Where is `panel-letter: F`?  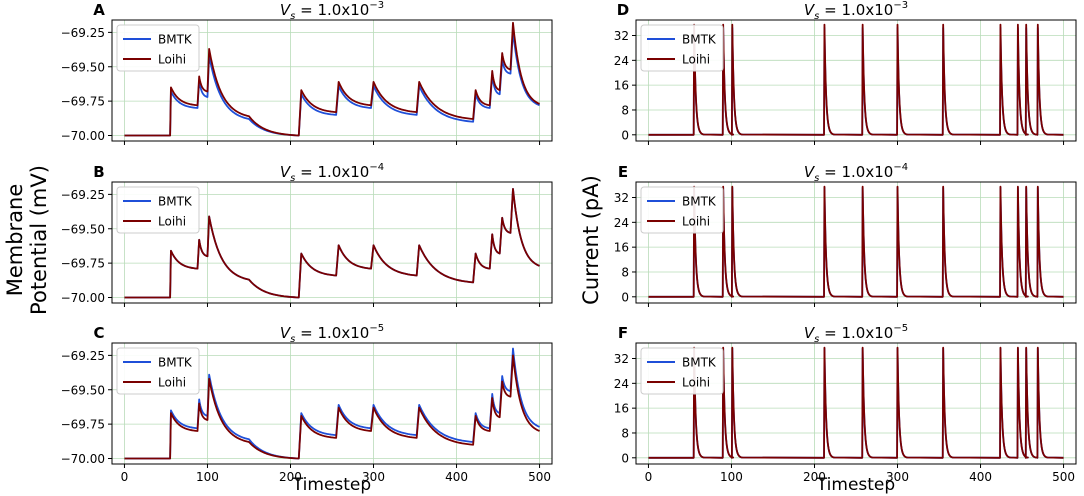 panel-letter: F is located at coordinates (623, 333).